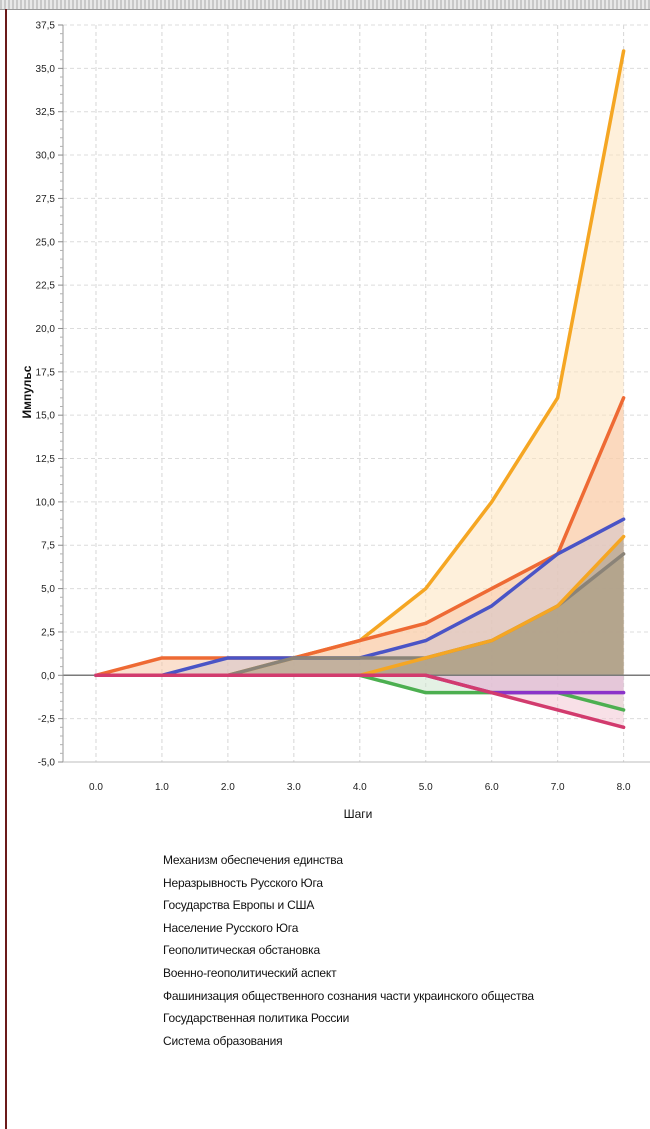 Image resolution: width=650 pixels, height=1129 pixels. I want to click on window-top-strip, so click(325, 5).